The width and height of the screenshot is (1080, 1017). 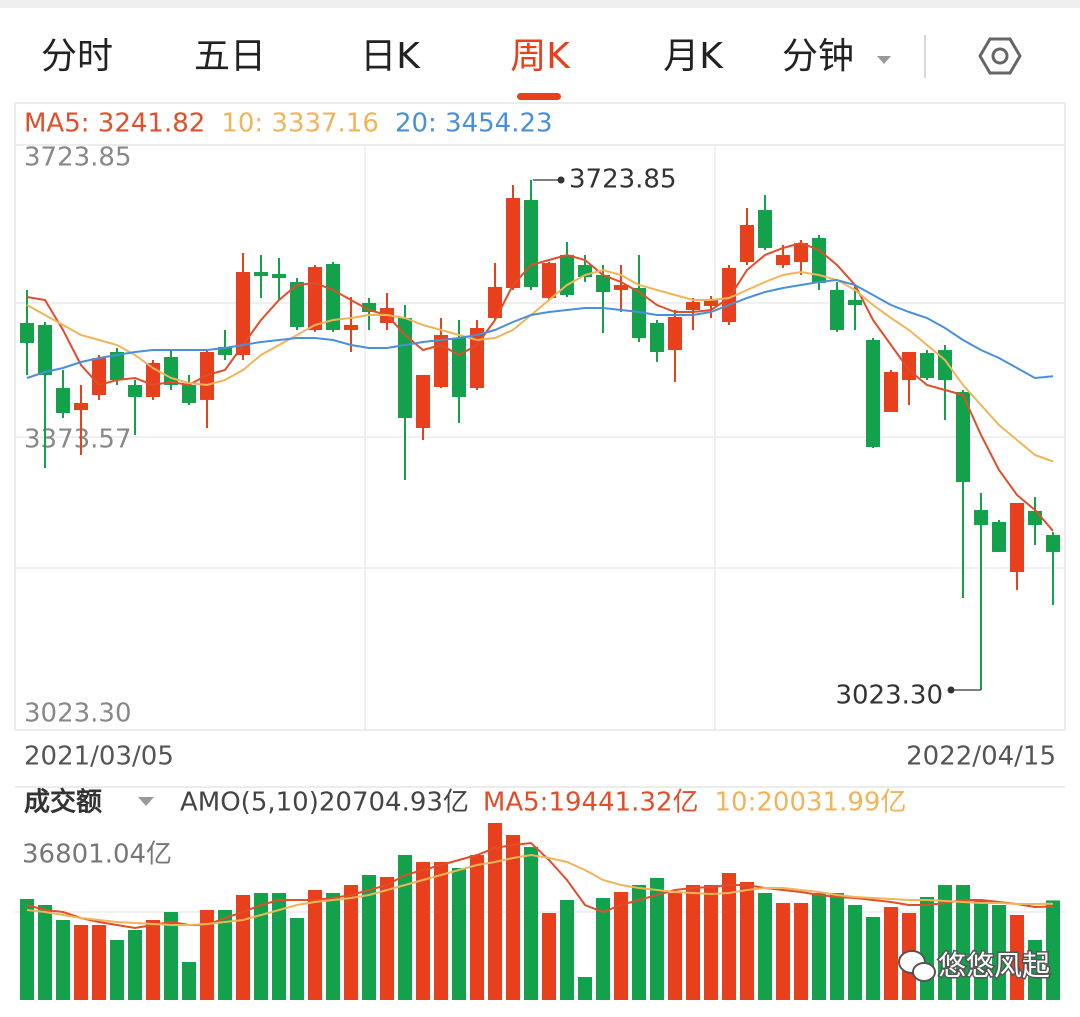 What do you see at coordinates (99, 757) in the screenshot?
I see `x-date-label: 2021/03/05` at bounding box center [99, 757].